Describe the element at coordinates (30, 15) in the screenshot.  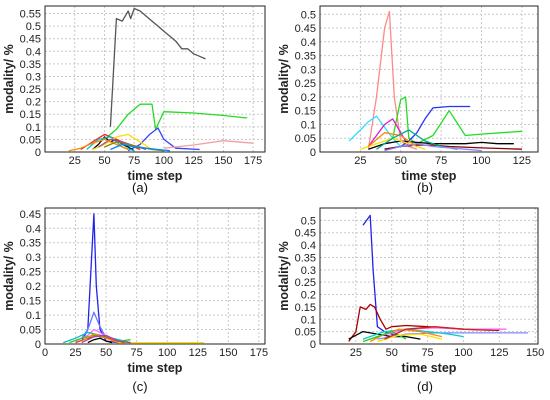
I see `y-tick-label: 0.55` at that location.